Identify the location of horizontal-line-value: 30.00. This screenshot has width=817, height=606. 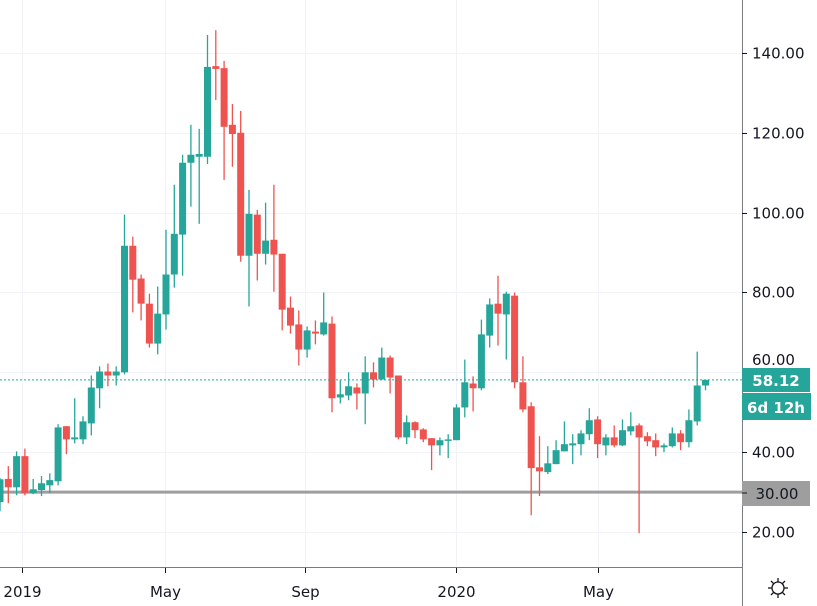
(777, 494).